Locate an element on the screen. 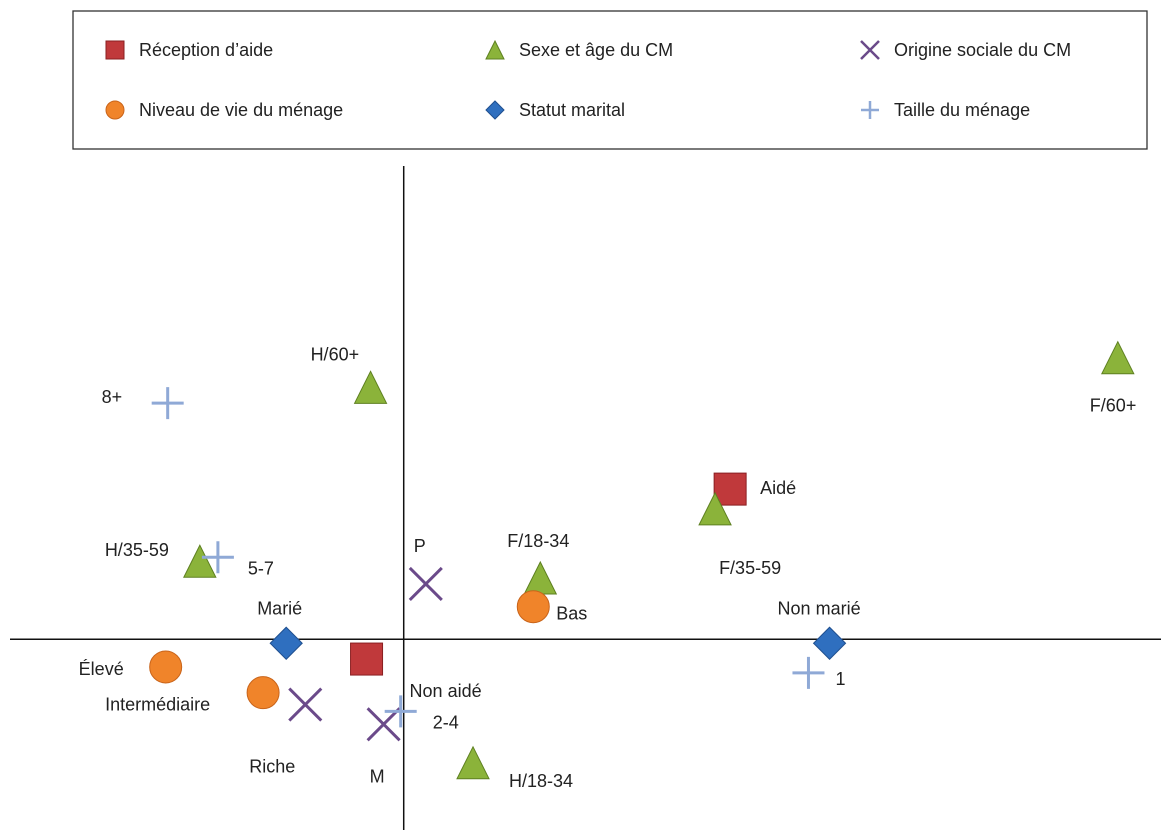  legend-marker-sexe-et-age-du-cm is located at coordinates (495, 49).